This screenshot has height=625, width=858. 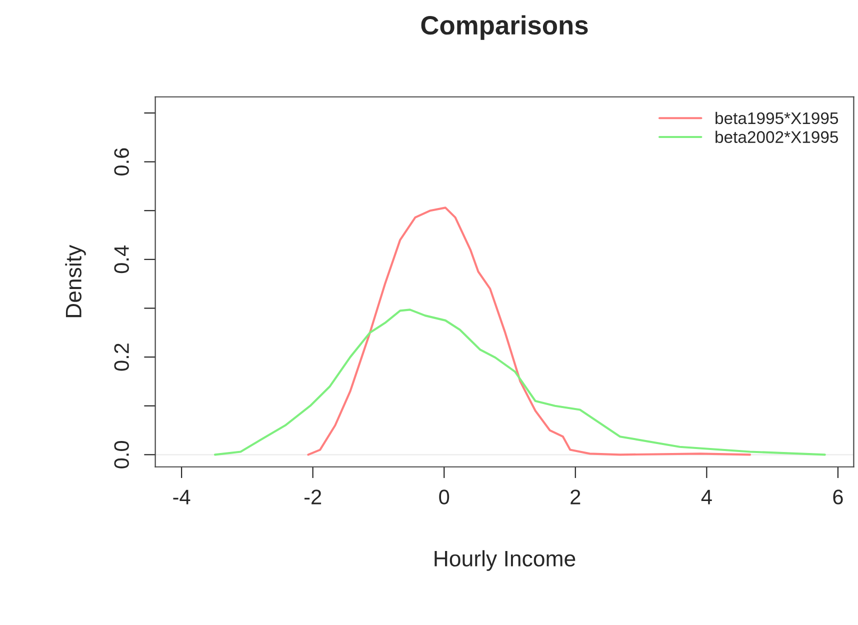 What do you see at coordinates (575, 497) in the screenshot?
I see `x-tick-label: 2` at bounding box center [575, 497].